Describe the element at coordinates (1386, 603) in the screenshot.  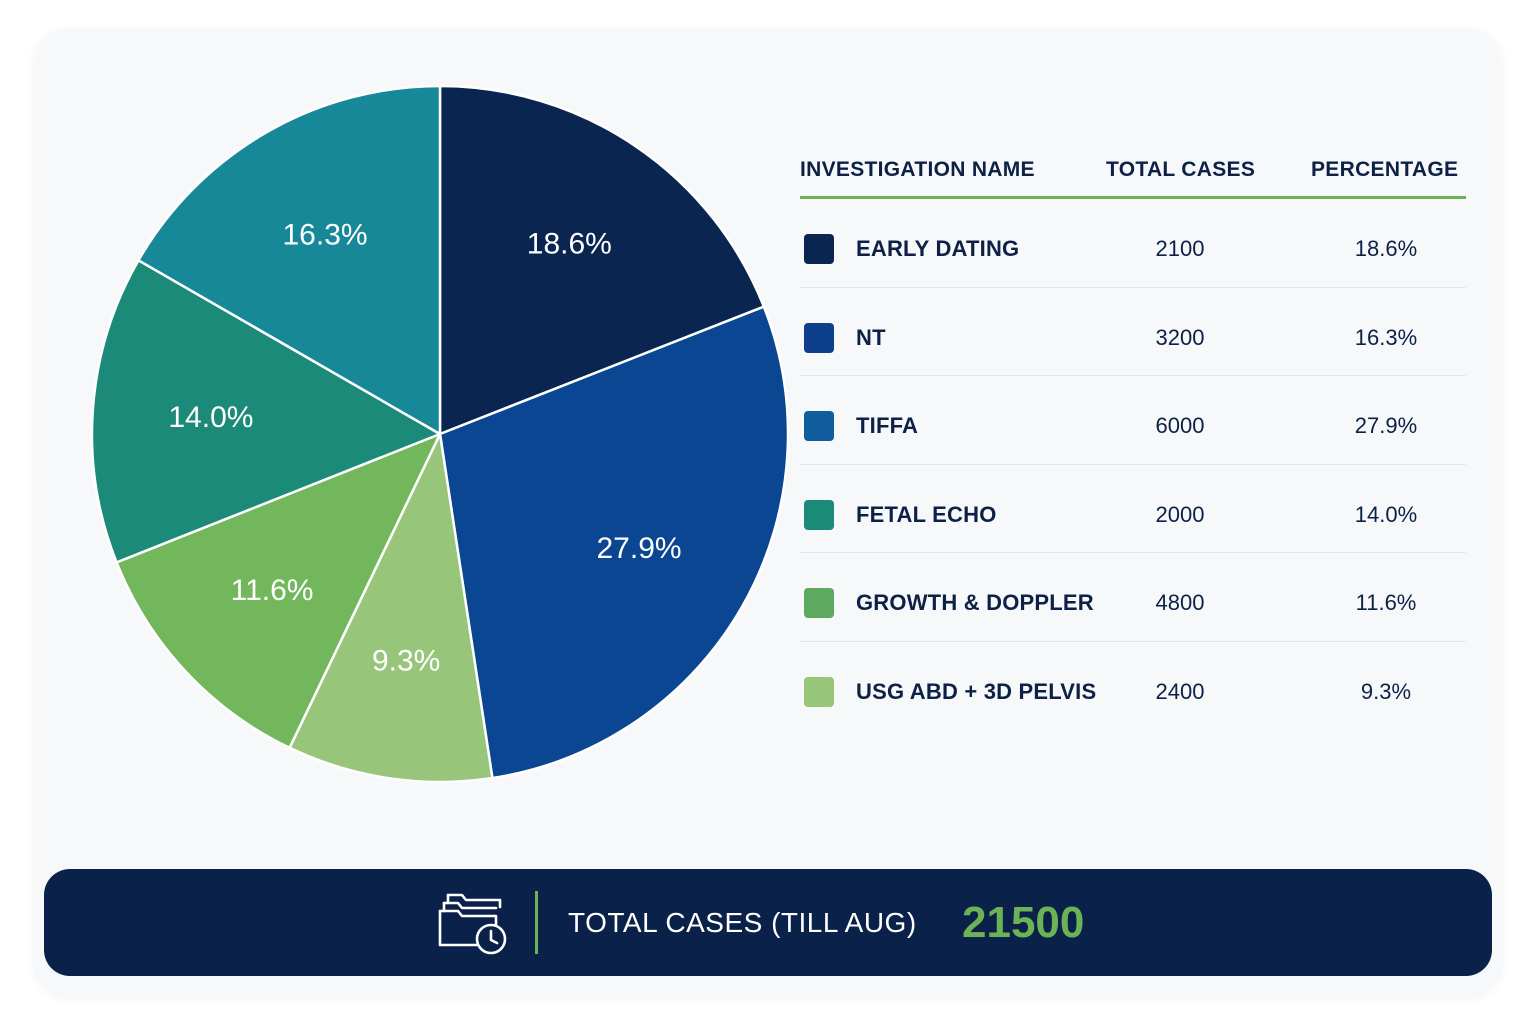
I see `row-percentage: 11.6%` at that location.